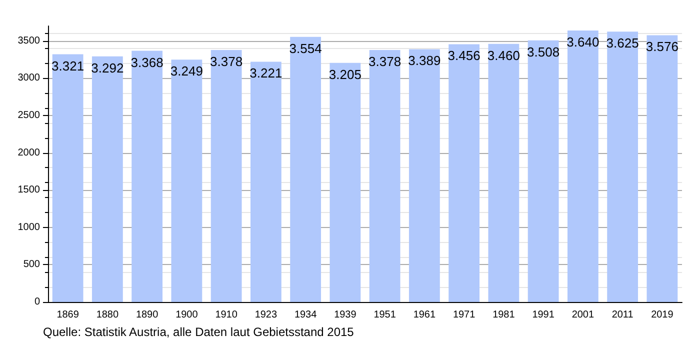 The height and width of the screenshot is (350, 700). What do you see at coordinates (266, 315) in the screenshot?
I see `x-tick-label: 1923` at bounding box center [266, 315].